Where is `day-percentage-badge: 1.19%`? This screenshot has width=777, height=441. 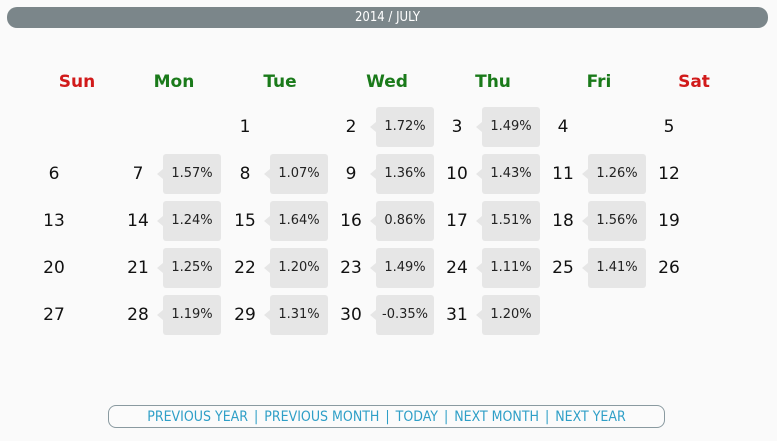 day-percentage-badge: 1.19% is located at coordinates (189, 315).